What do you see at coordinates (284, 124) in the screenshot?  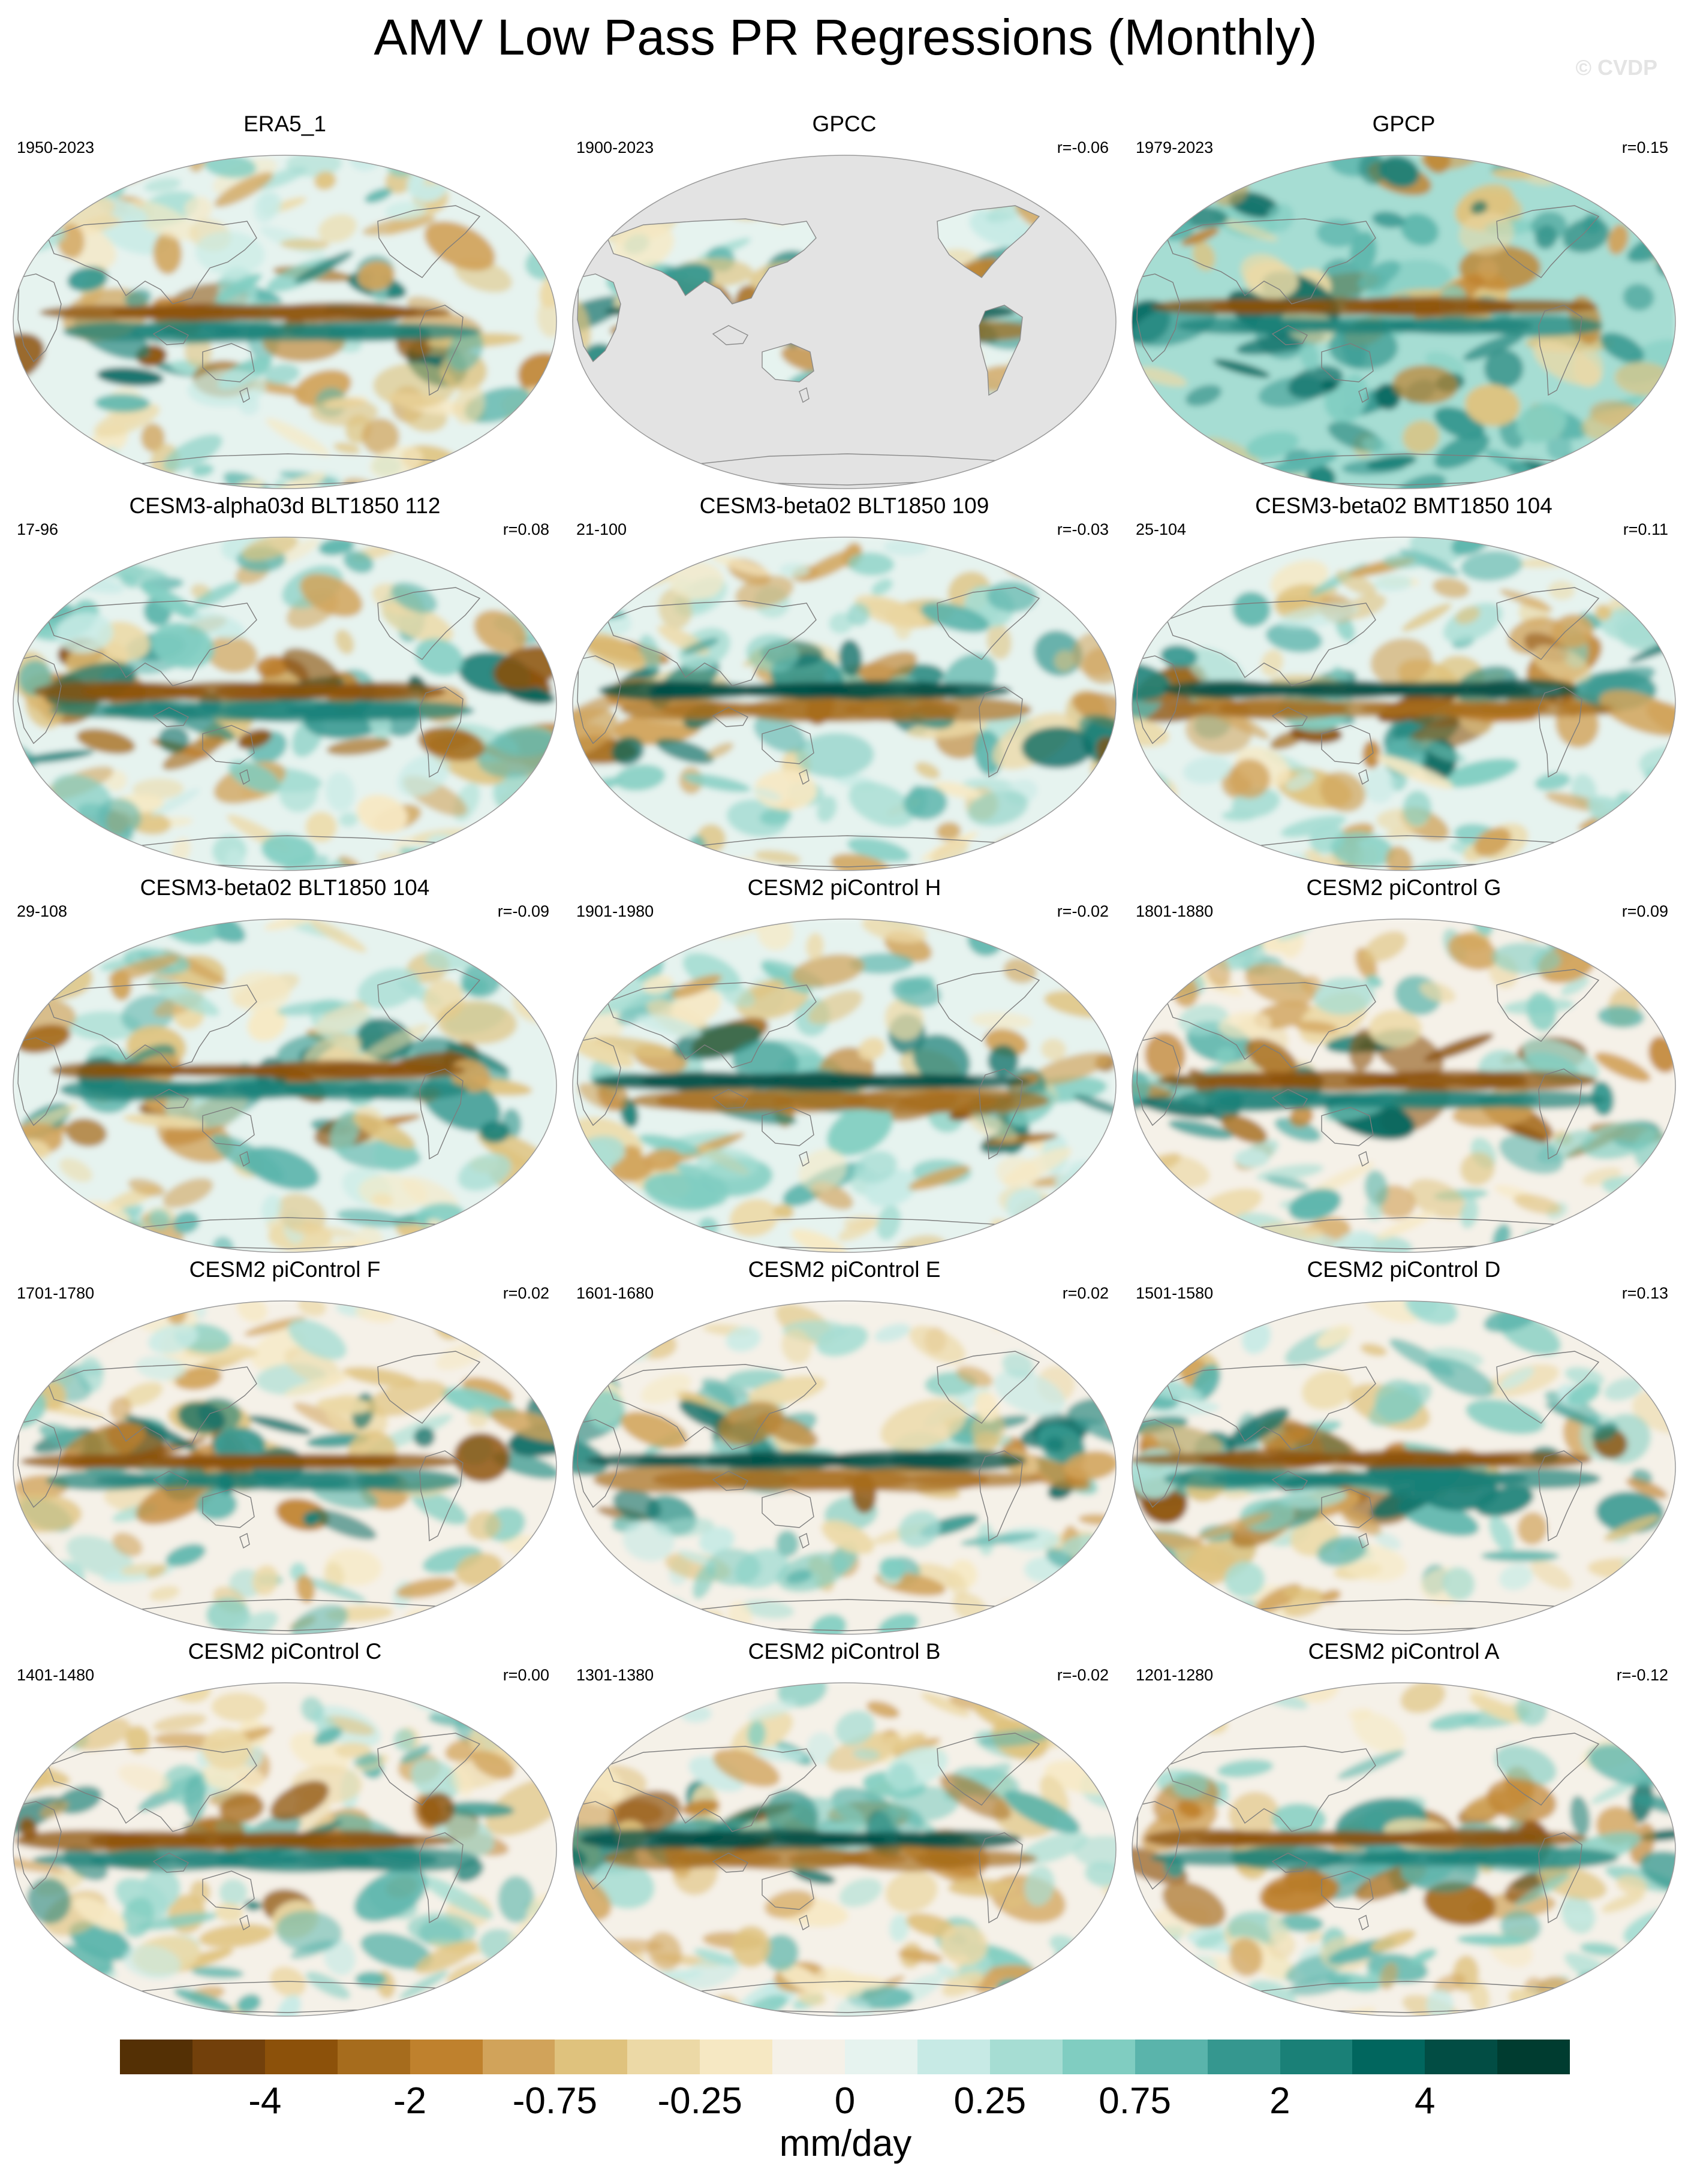 I see `panel-title: ERA5_1` at bounding box center [284, 124].